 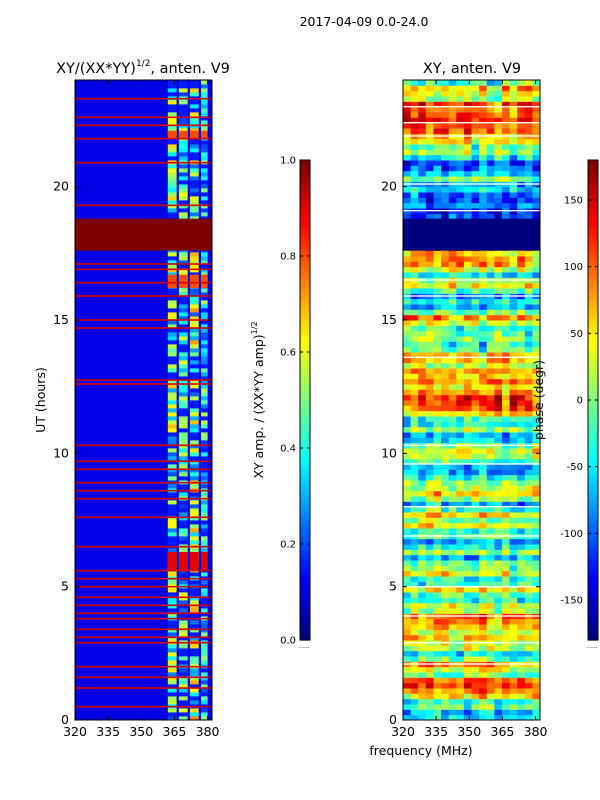 I want to click on left-colorbar-gradient, so click(x=305, y=400).